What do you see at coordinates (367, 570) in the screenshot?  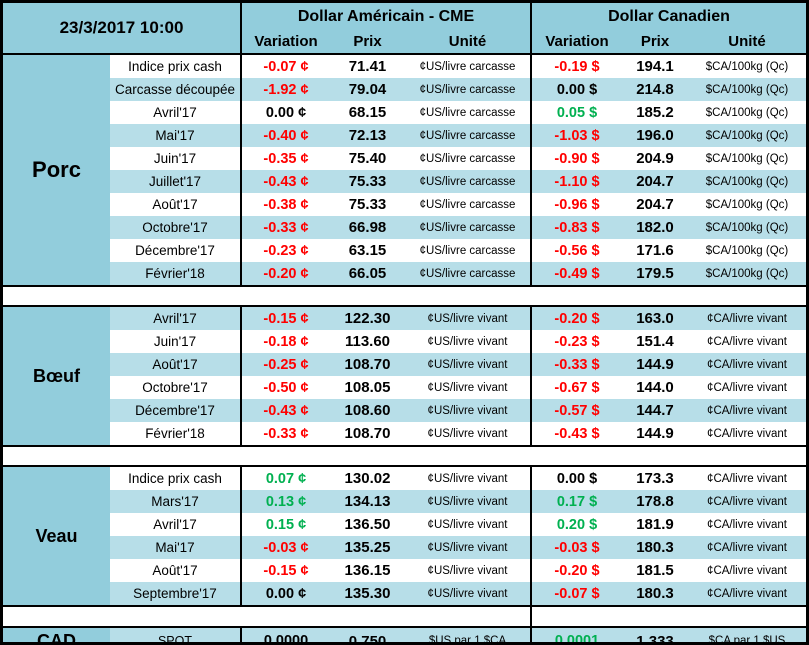 I see `us-prix: 136.15` at bounding box center [367, 570].